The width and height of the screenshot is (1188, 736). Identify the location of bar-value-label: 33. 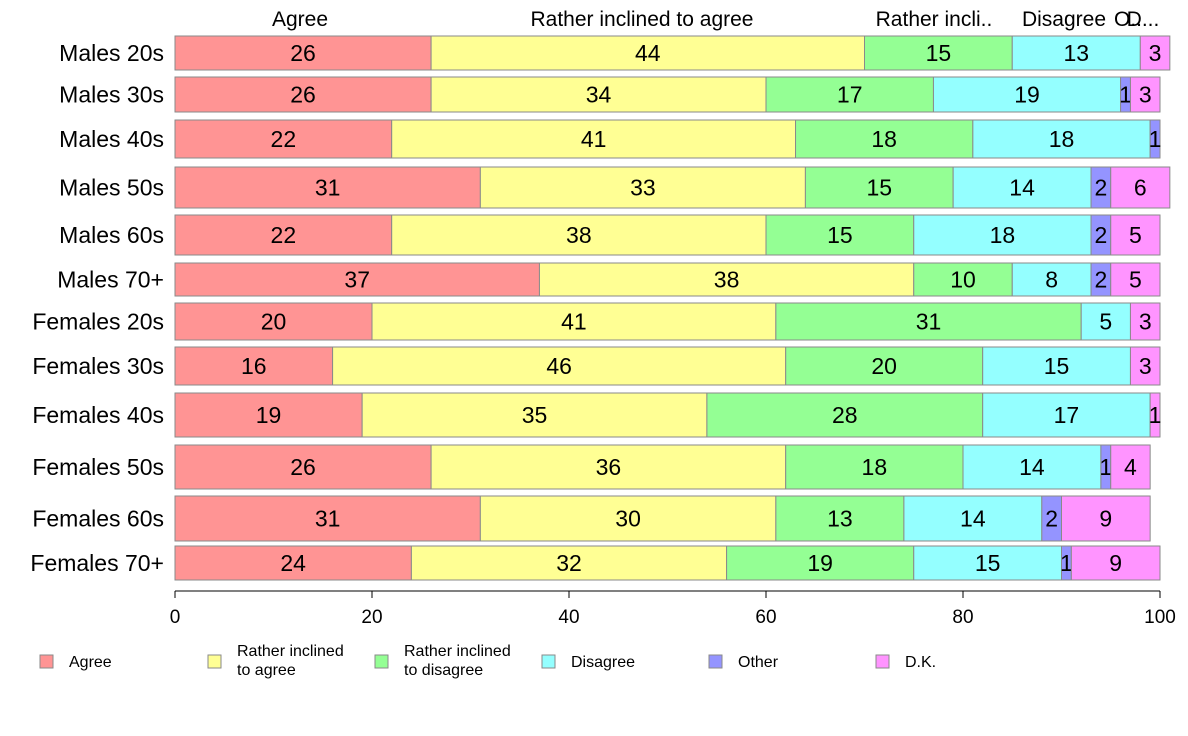
(643, 188).